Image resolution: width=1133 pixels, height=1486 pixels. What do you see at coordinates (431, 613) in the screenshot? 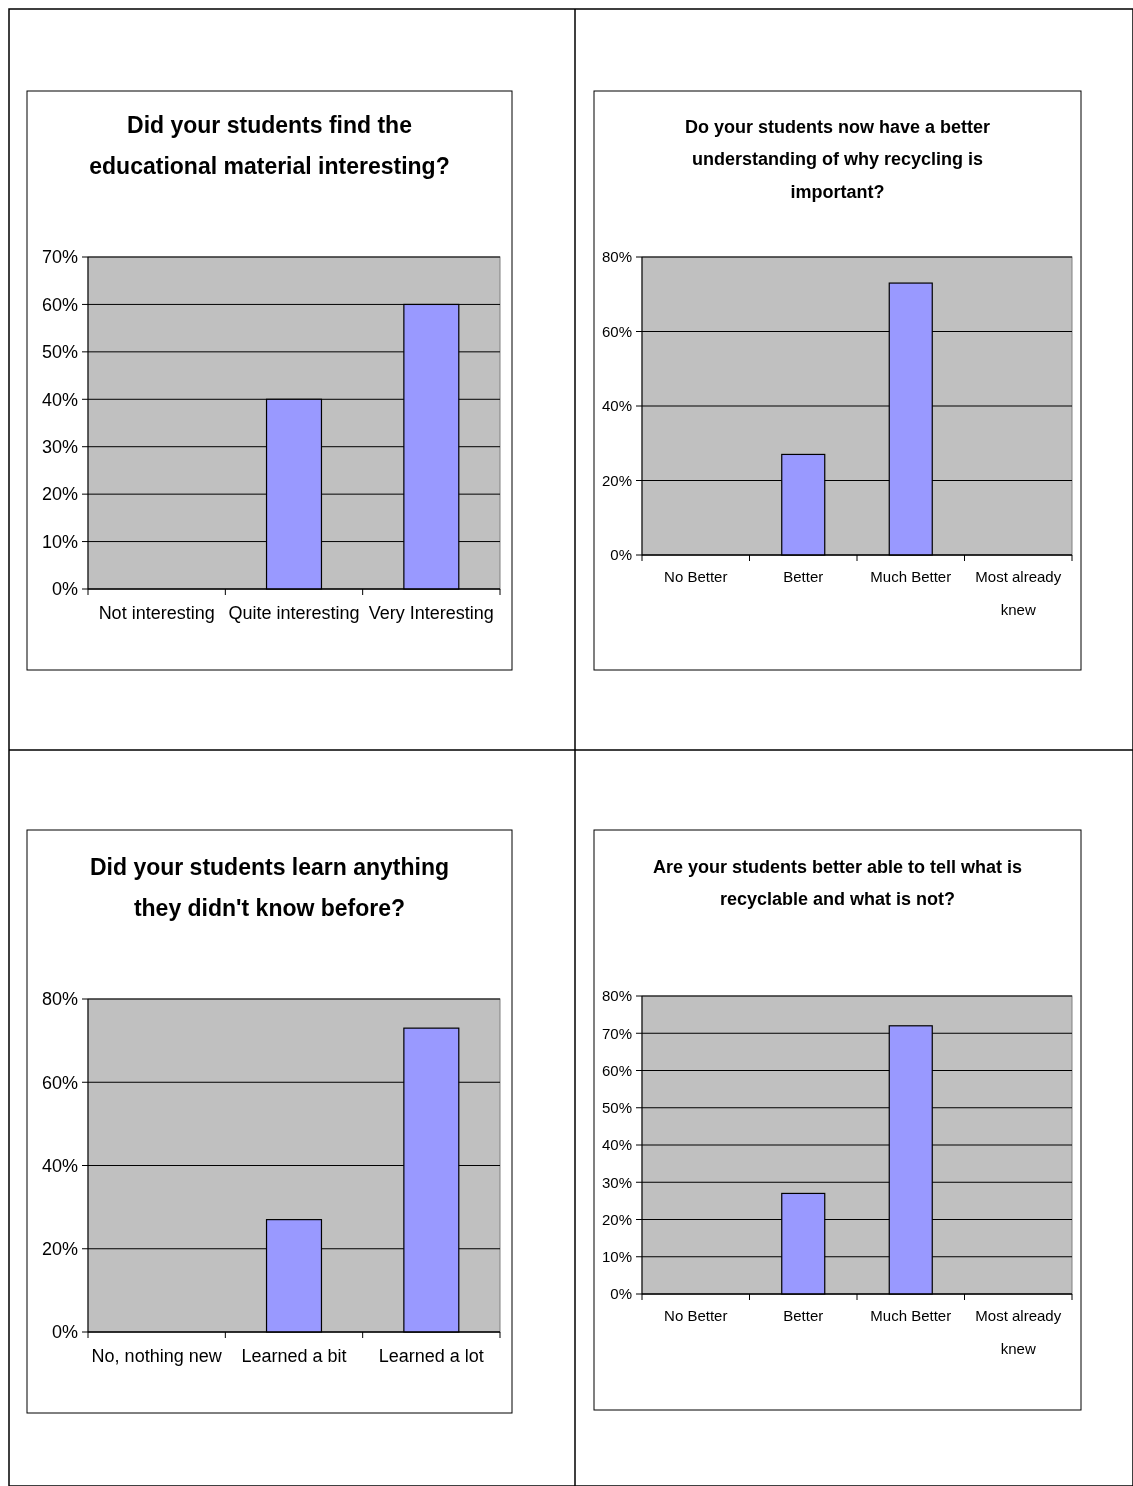
I see `x-tick-label: Very Interesting` at bounding box center [431, 613].